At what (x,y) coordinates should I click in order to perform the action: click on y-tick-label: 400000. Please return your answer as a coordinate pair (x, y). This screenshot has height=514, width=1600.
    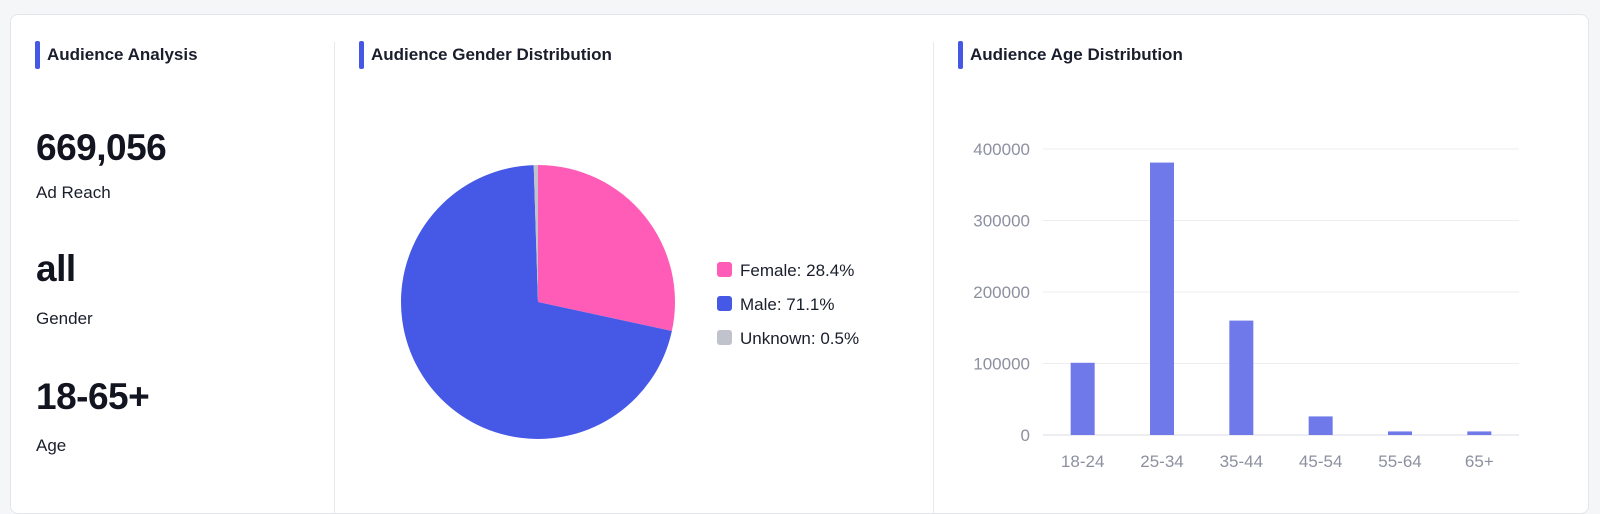
    Looking at the image, I should click on (1001, 149).